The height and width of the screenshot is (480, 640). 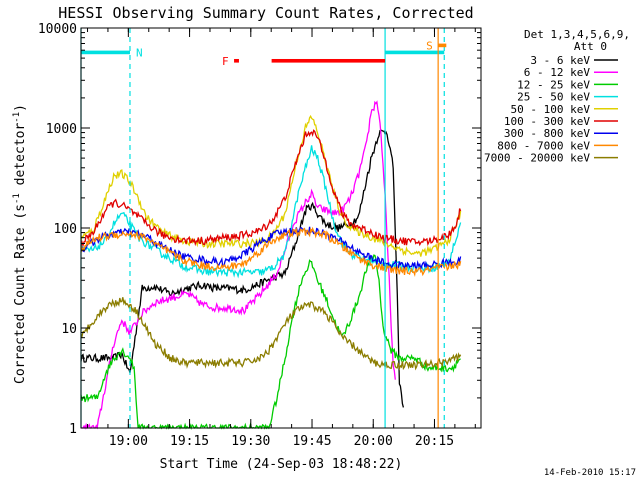 I want to click on legend-header-line2: Att 0, so click(x=590, y=46).